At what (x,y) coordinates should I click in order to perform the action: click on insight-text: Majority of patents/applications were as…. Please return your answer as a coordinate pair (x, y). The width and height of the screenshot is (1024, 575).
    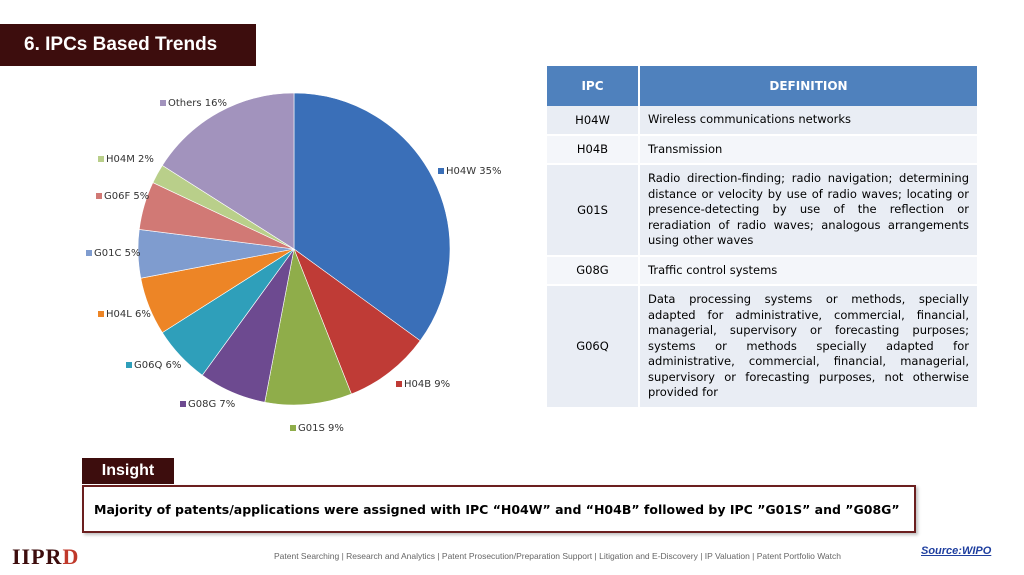
    Looking at the image, I should click on (499, 509).